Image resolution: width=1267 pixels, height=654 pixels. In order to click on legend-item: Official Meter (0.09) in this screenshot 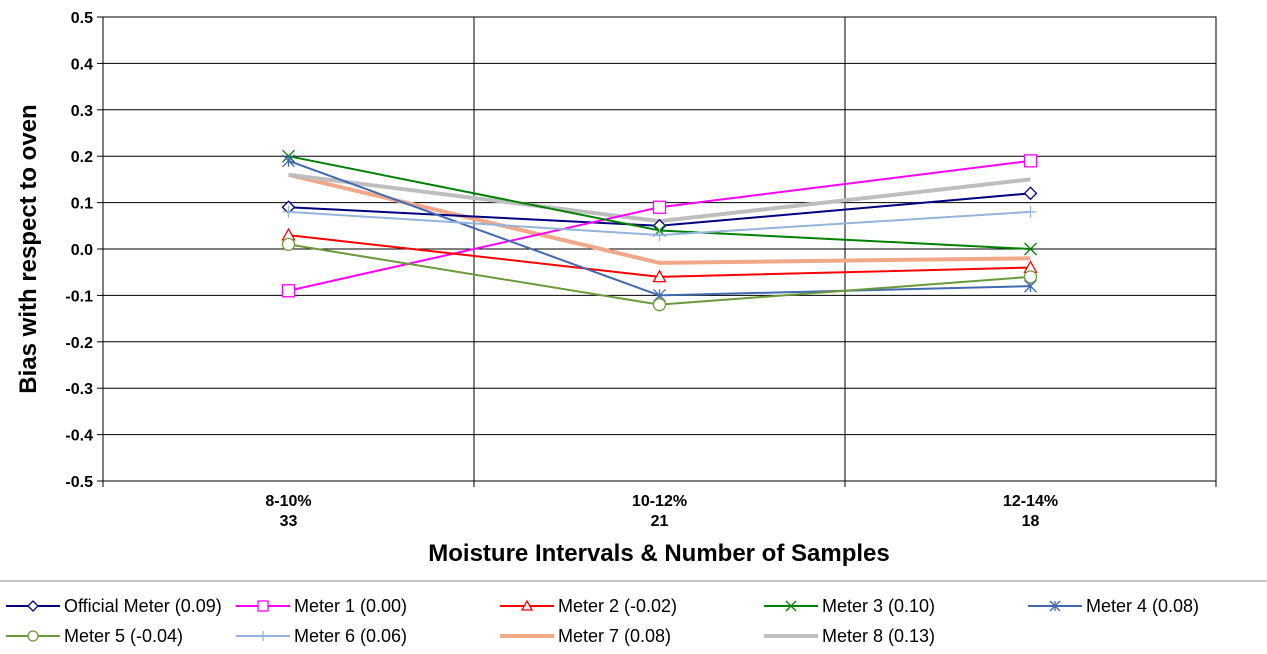, I will do `click(114, 606)`.